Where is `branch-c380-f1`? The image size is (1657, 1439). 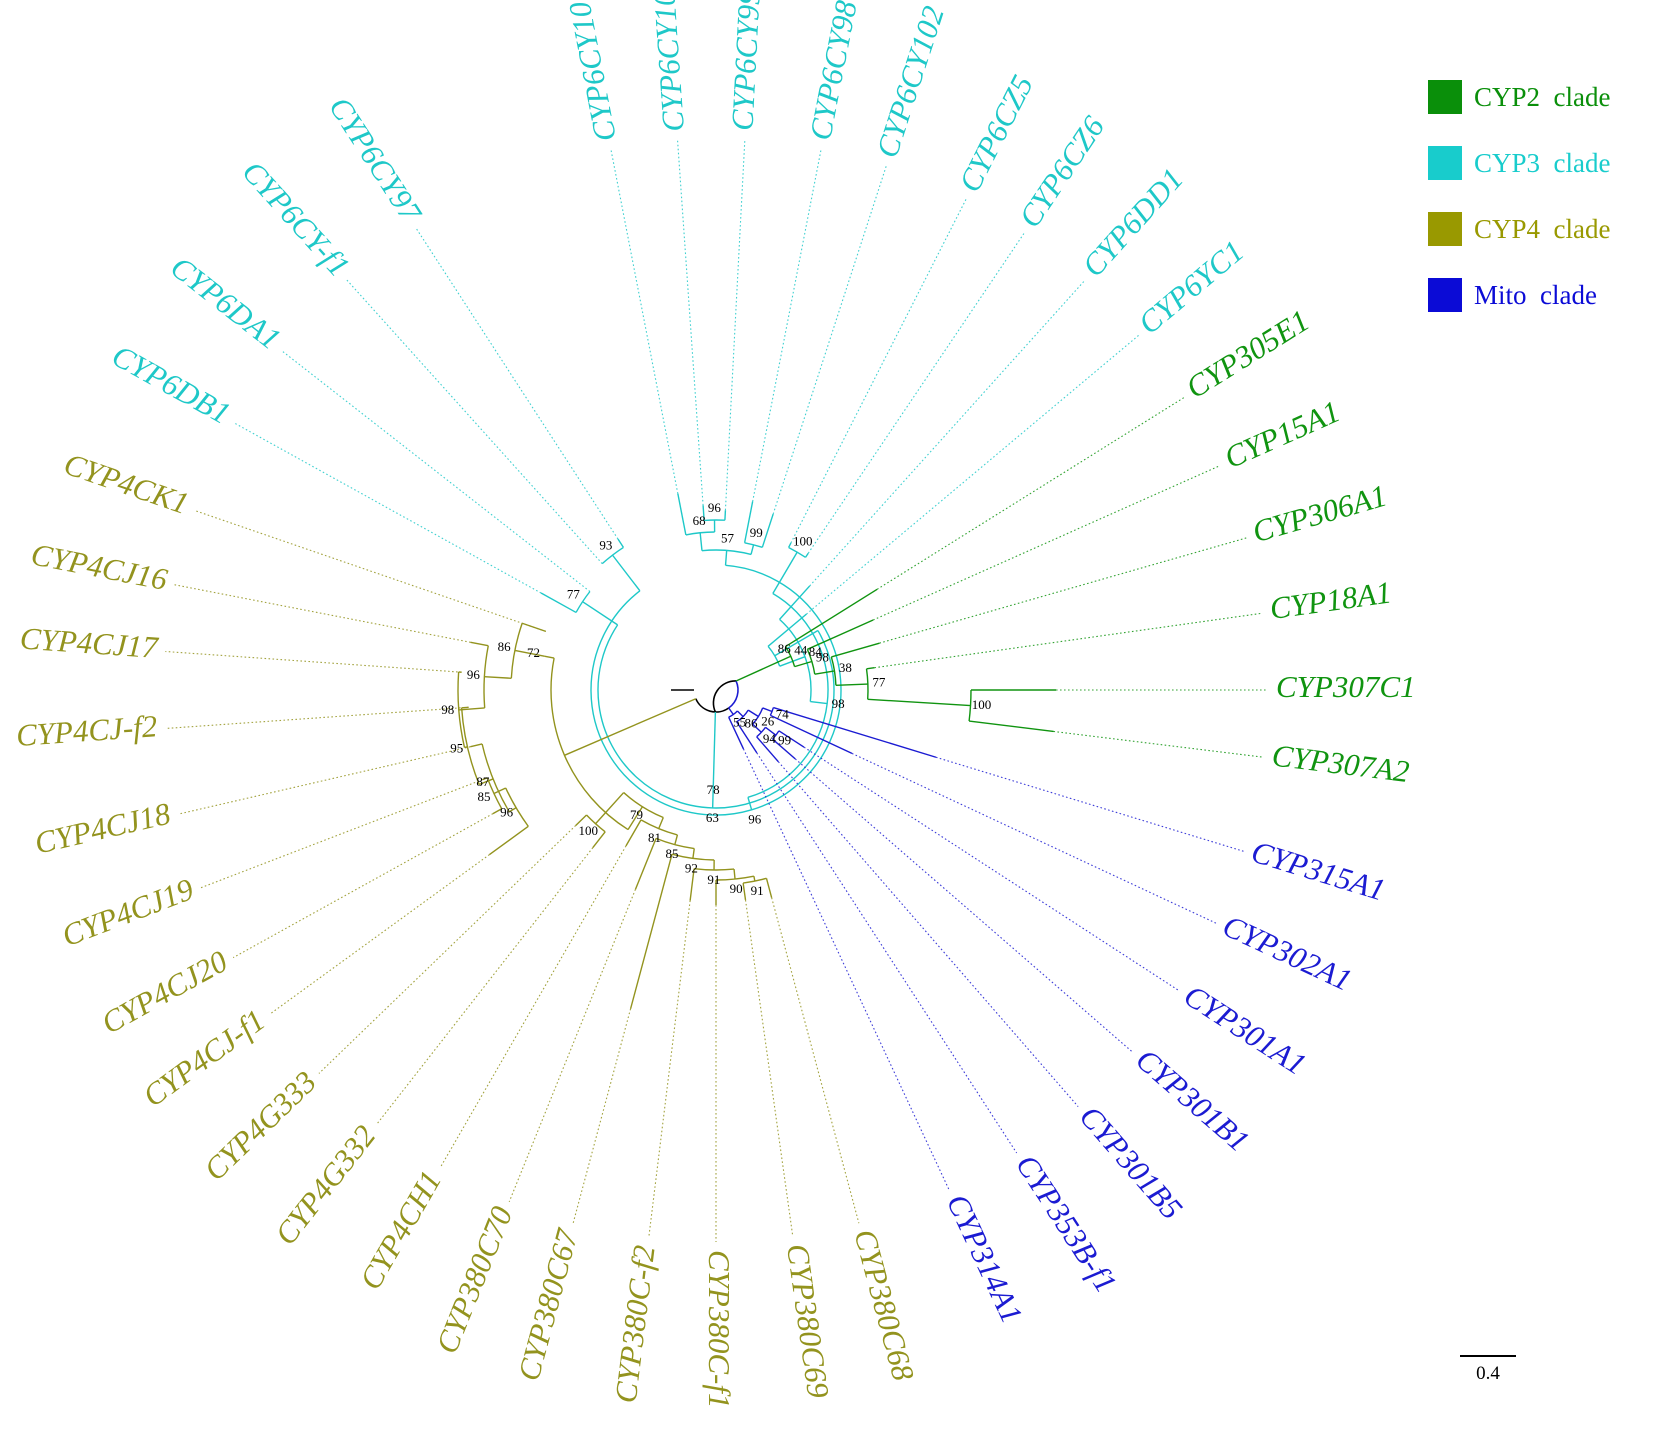
branch-c380-f1 is located at coordinates (734, 874).